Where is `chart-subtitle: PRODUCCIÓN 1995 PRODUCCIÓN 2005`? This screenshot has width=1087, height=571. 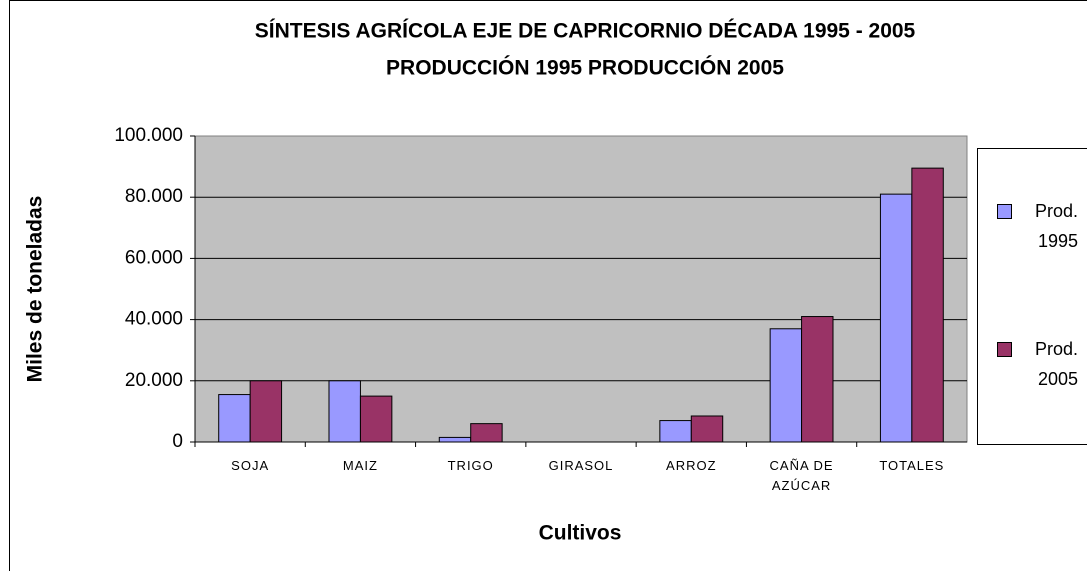 chart-subtitle: PRODUCCIÓN 1995 PRODUCCIÓN 2005 is located at coordinates (585, 68).